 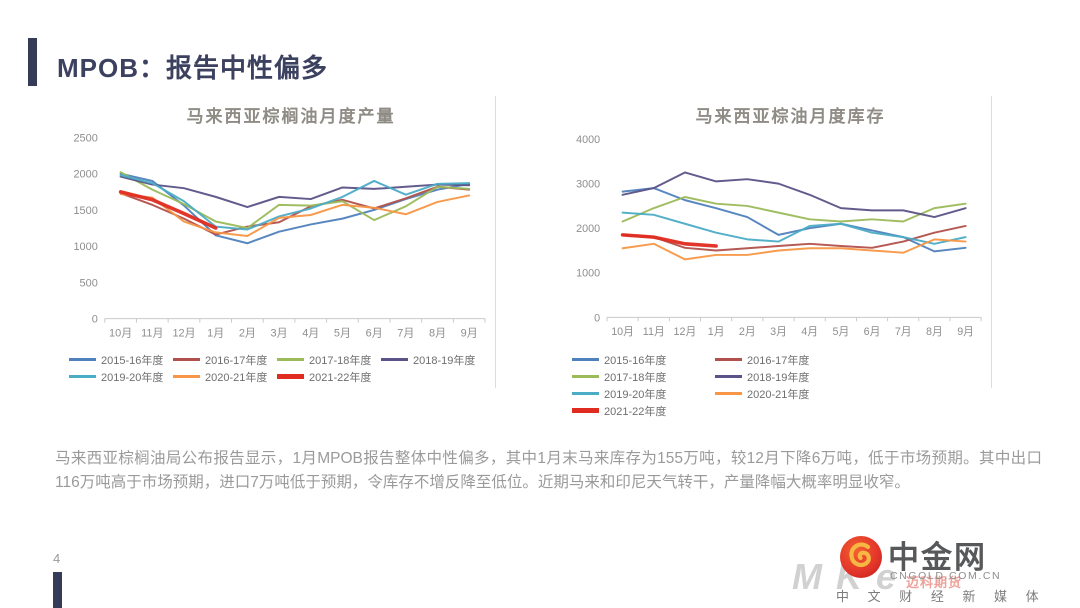 I want to click on series-line-2016-17年度, so click(x=794, y=238).